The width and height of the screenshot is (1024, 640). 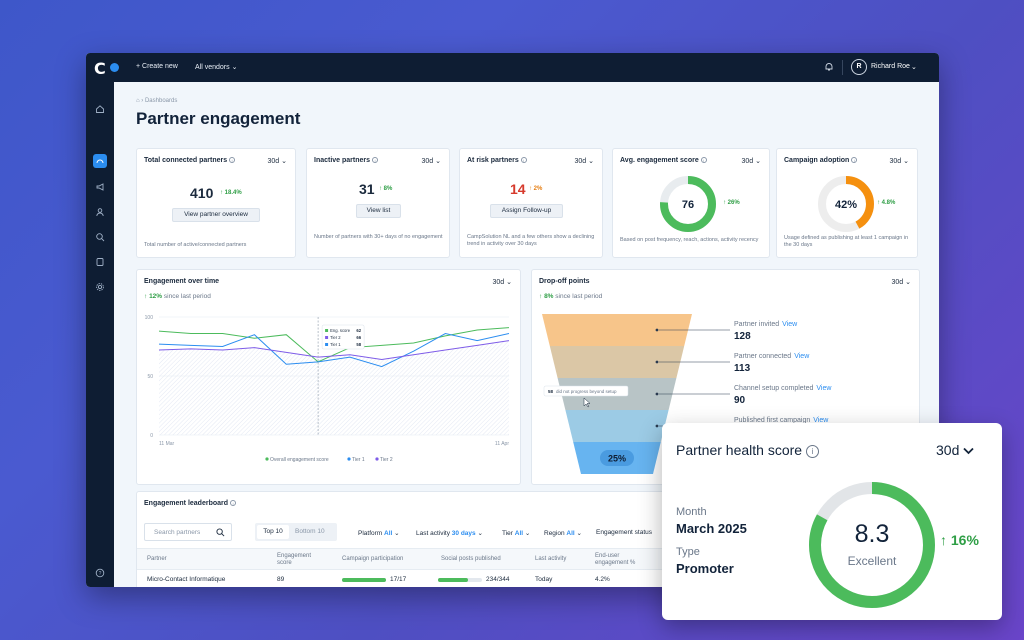 What do you see at coordinates (829, 67) in the screenshot?
I see `bell-icon` at bounding box center [829, 67].